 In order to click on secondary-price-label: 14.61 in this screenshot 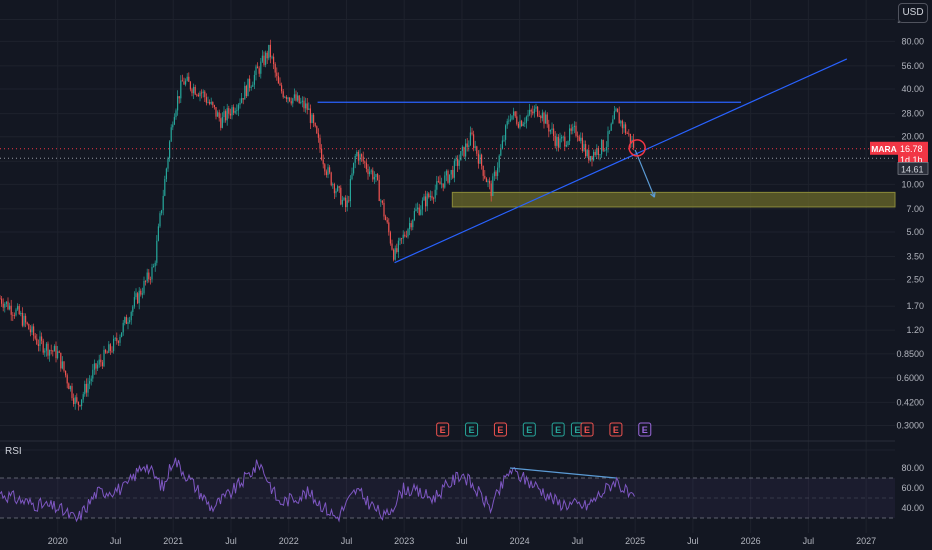, I will do `click(912, 169)`.